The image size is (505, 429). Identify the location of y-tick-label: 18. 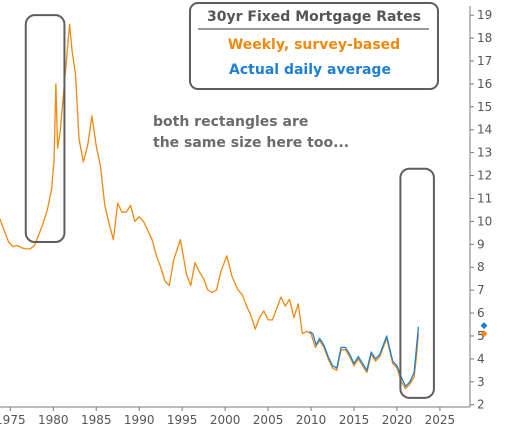
(484, 38).